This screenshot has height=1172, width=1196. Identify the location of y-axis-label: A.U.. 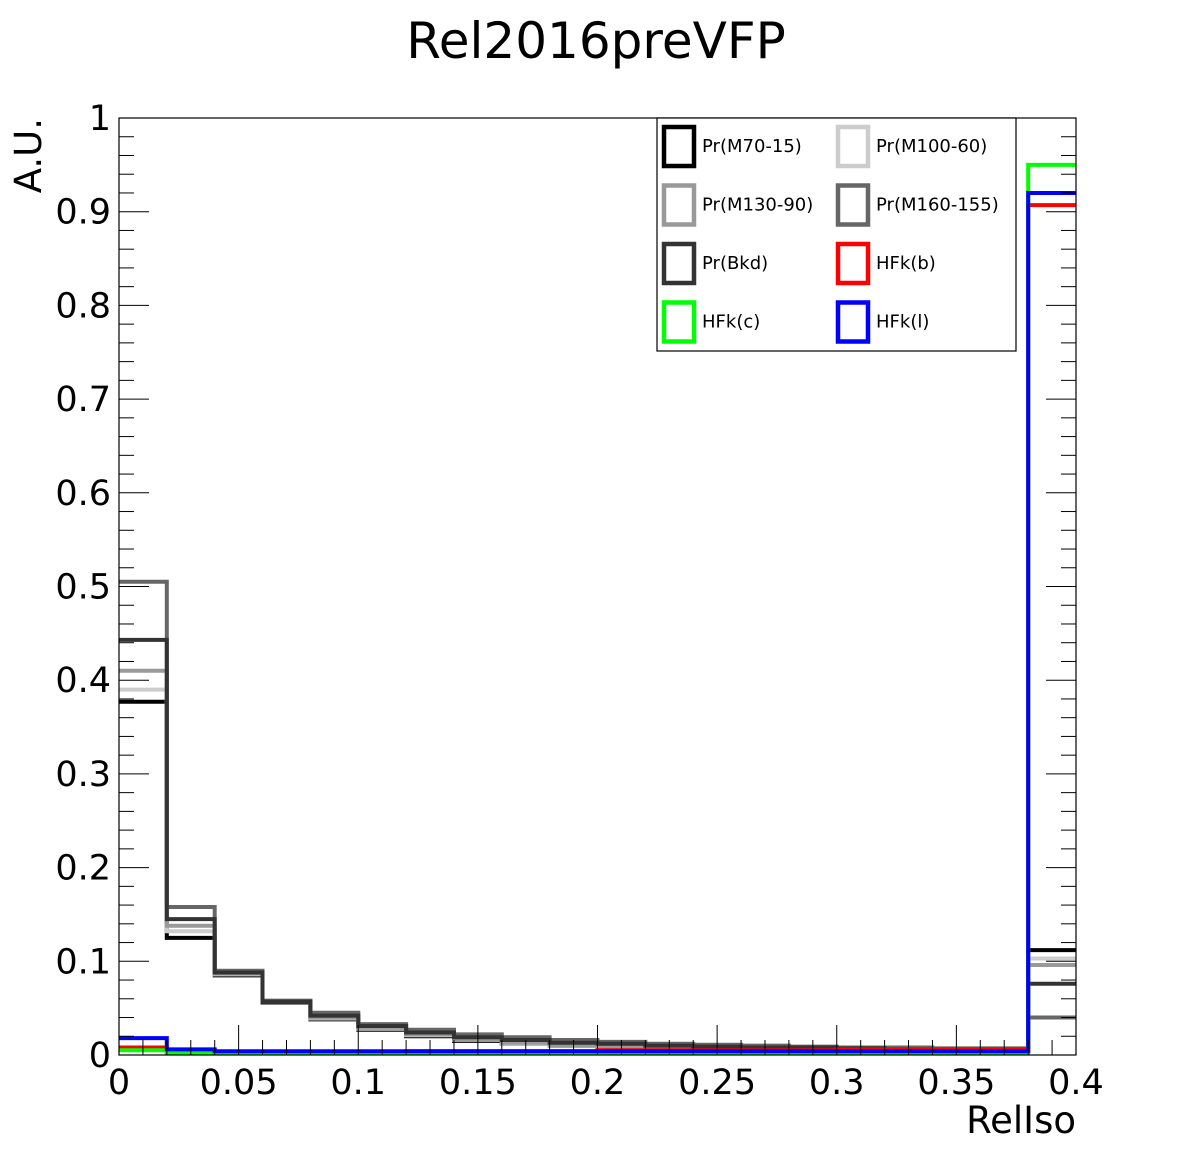
(28, 155).